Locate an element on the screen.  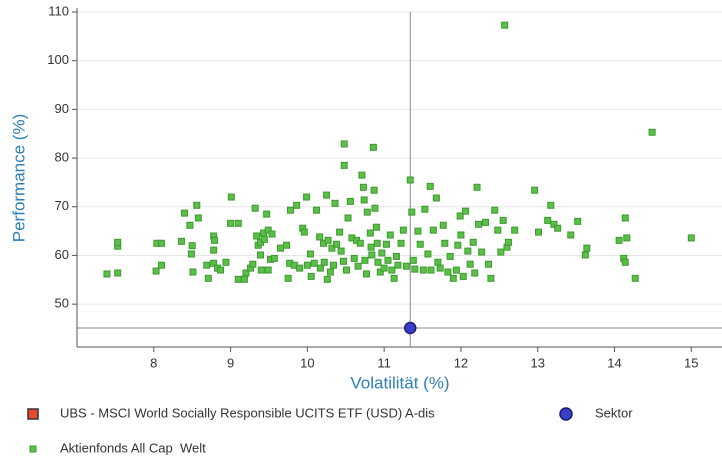
x-tick-label: 12 is located at coordinates (461, 362).